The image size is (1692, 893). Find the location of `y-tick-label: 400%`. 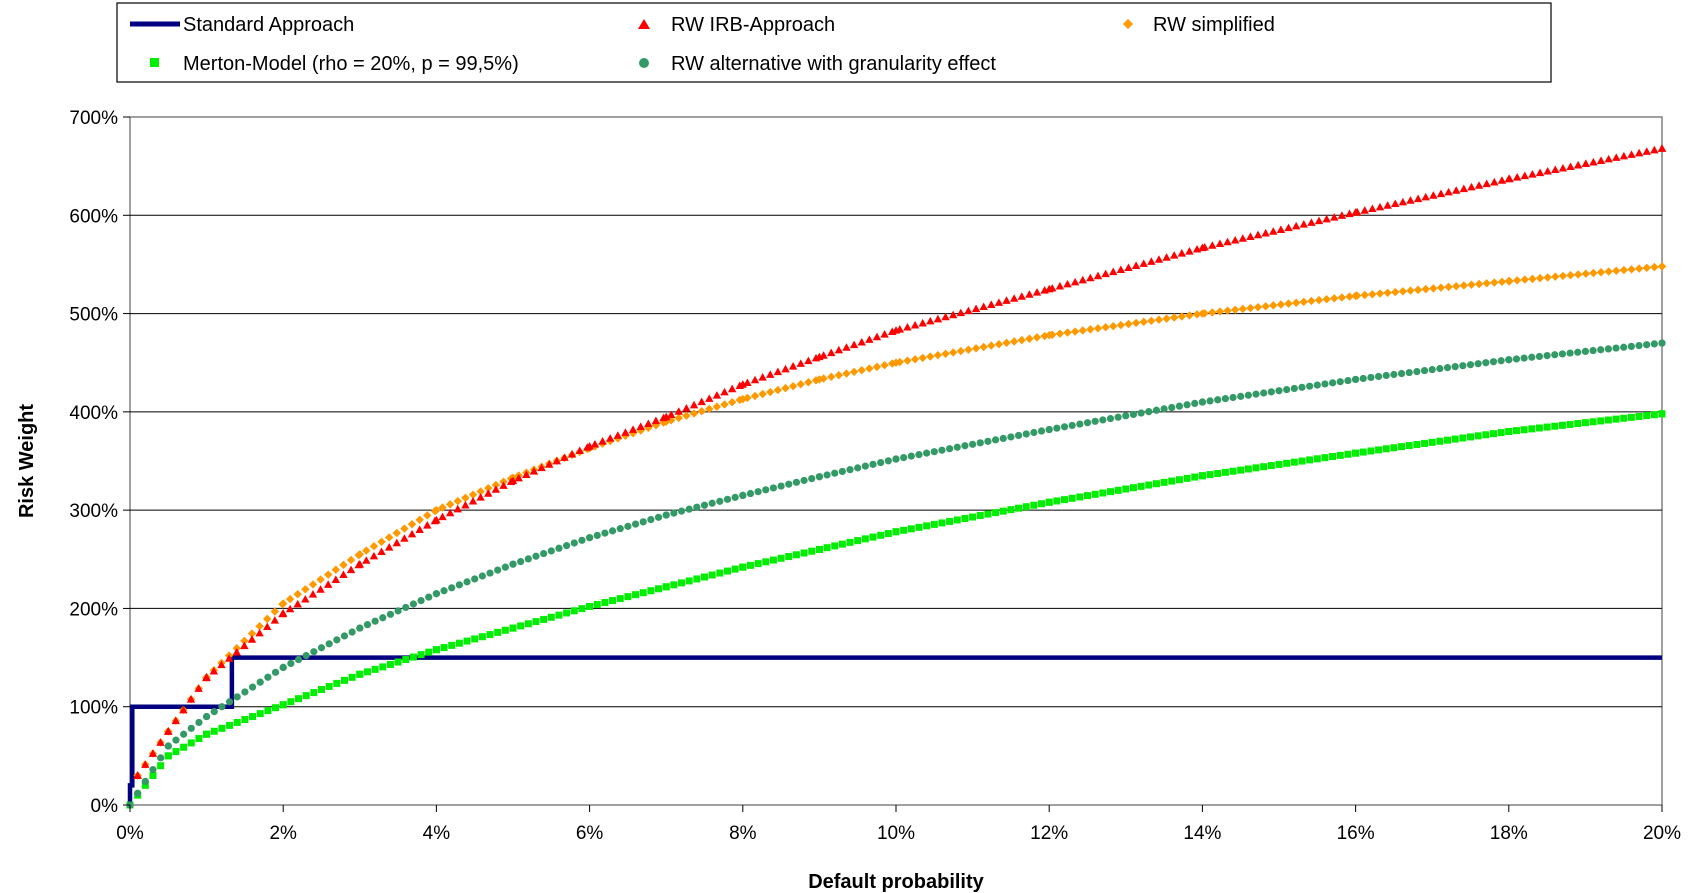

y-tick-label: 400% is located at coordinates (93, 413).